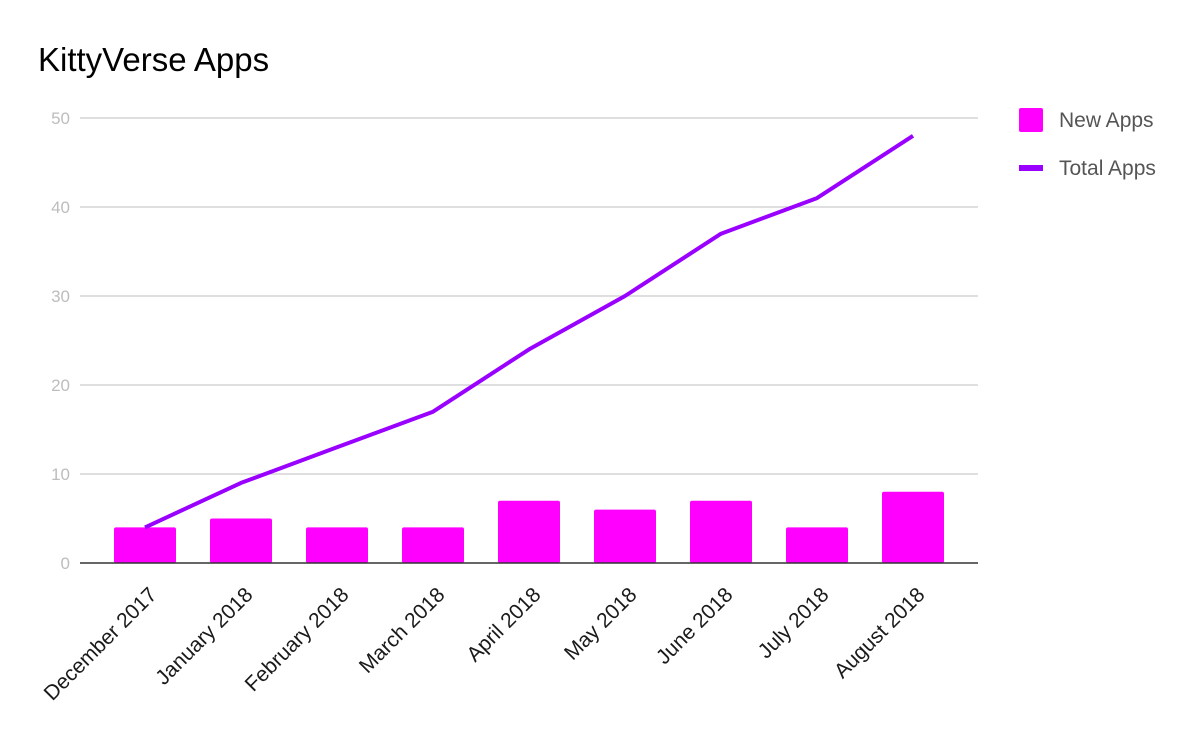 This screenshot has height=742, width=1200. I want to click on x-tick-label: January 2018, so click(204, 636).